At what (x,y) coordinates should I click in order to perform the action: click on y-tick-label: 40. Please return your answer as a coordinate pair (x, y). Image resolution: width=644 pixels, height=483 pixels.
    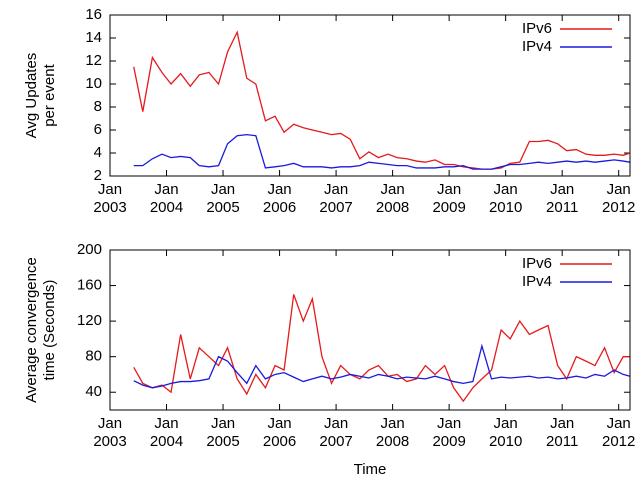
    Looking at the image, I should click on (93, 391).